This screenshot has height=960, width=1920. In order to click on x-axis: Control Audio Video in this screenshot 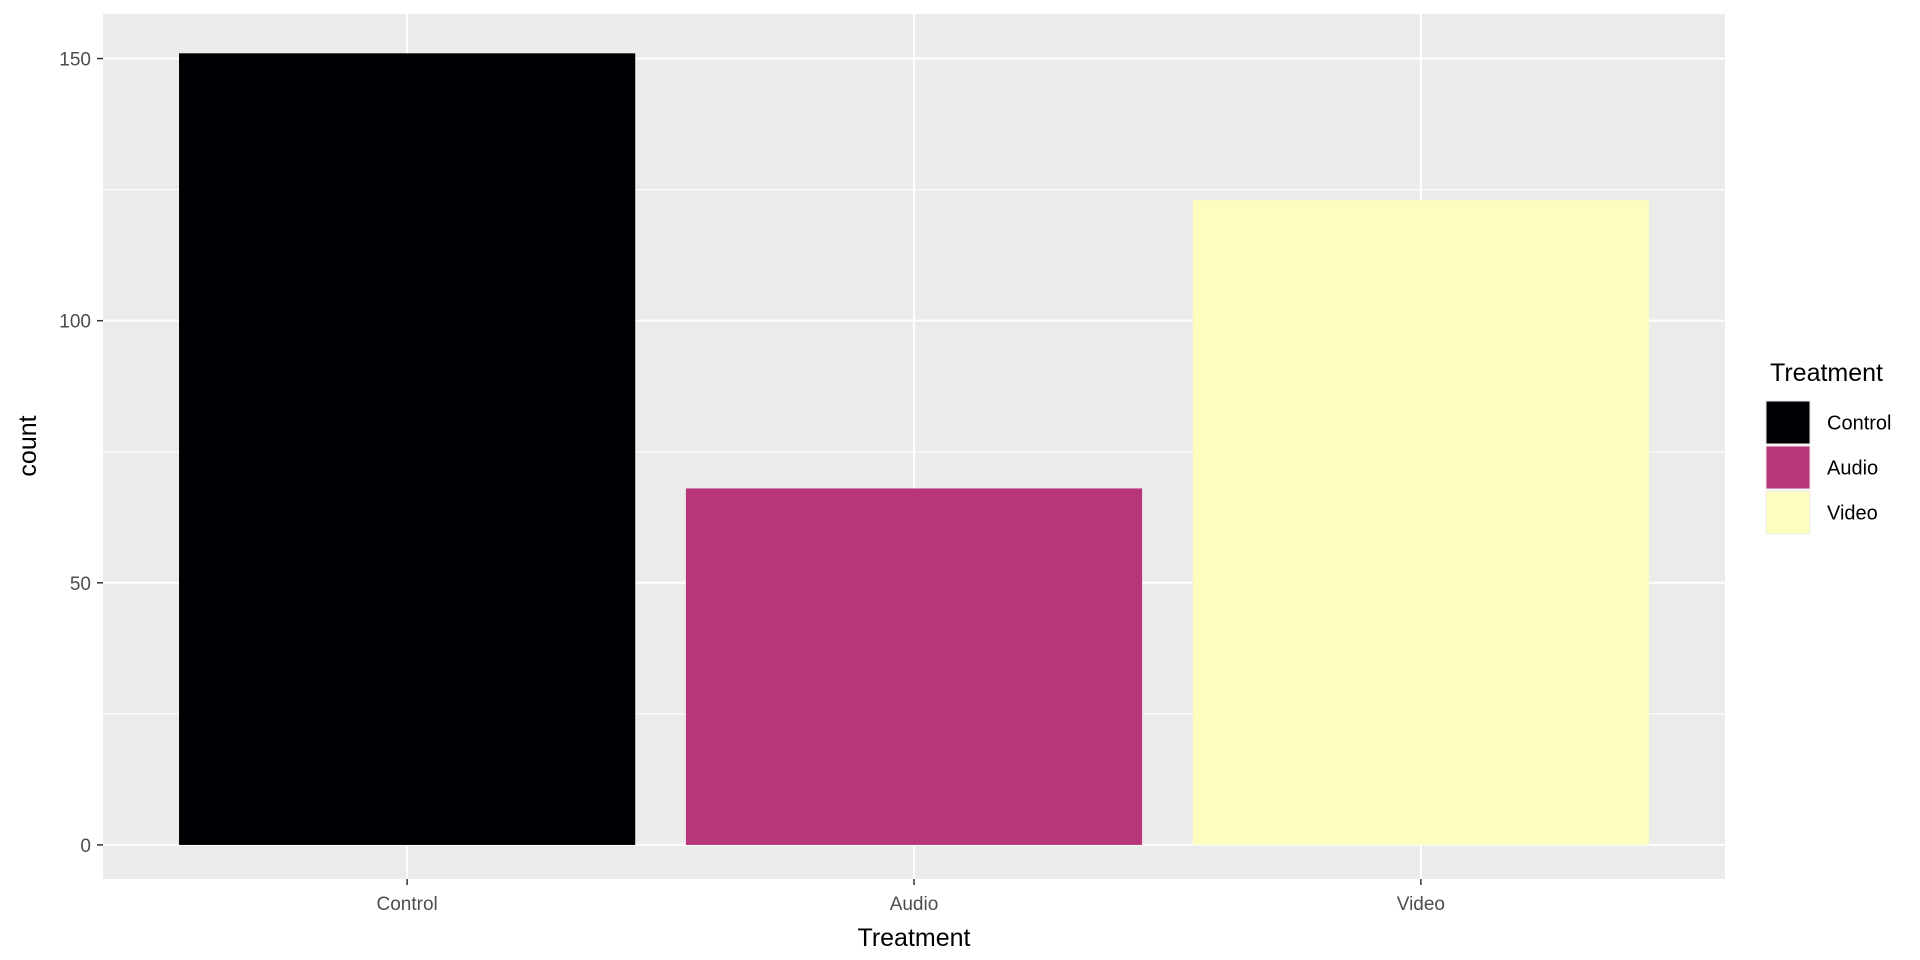, I will do `click(911, 897)`.